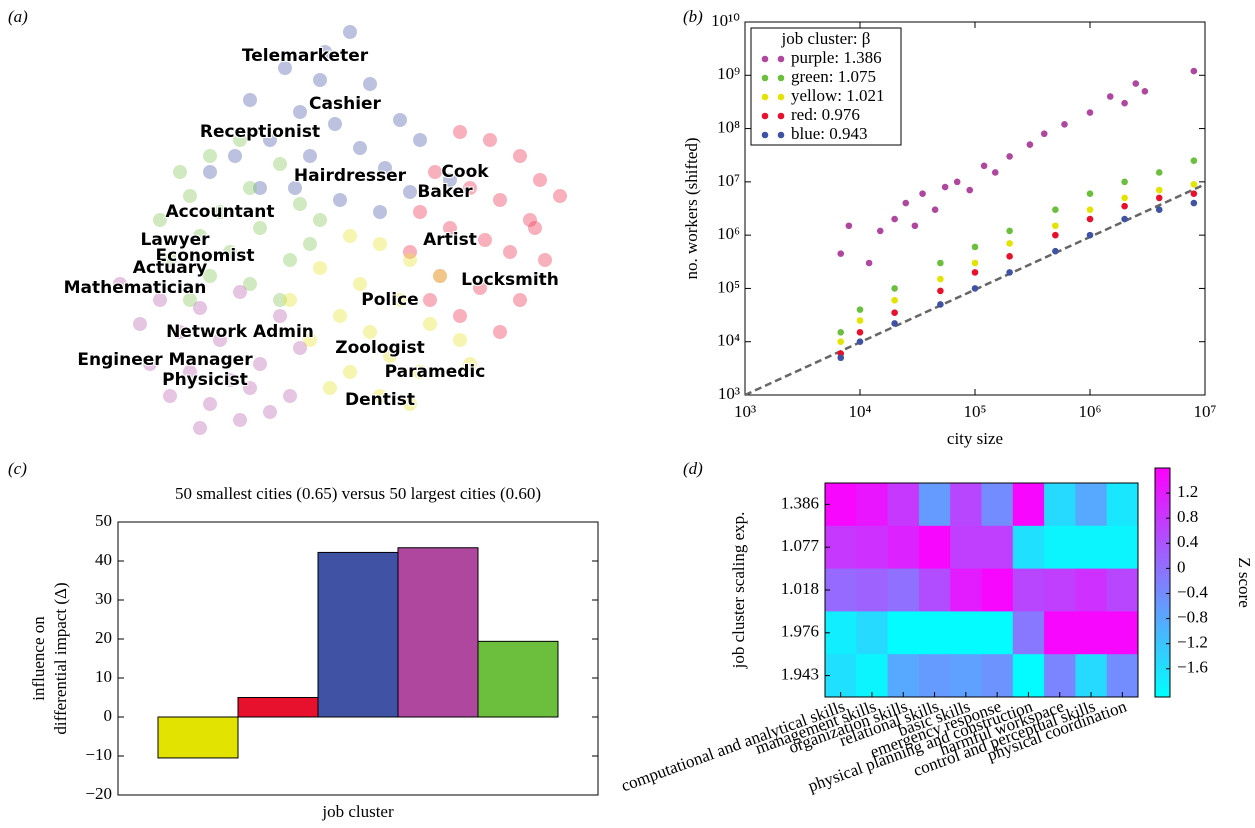  What do you see at coordinates (1187, 516) in the screenshot?
I see `colorbar-tick-label: 0.8` at bounding box center [1187, 516].